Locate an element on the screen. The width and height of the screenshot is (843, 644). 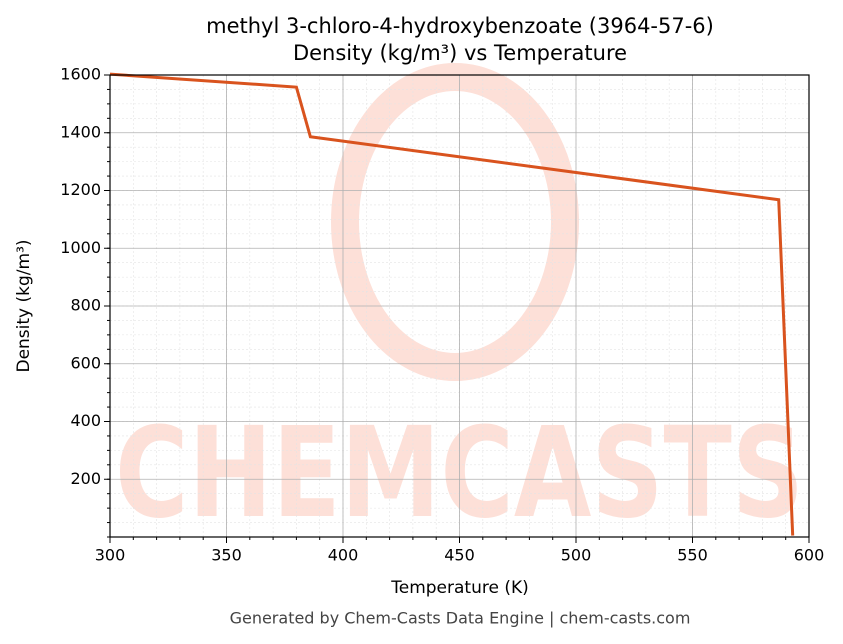
x-tick-label: 500 is located at coordinates (576, 555).